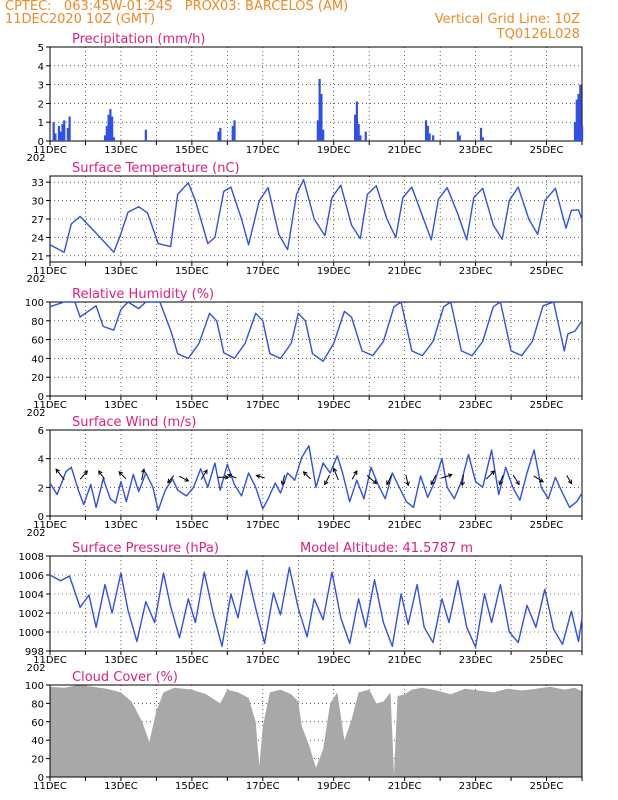 This screenshot has height=800, width=618. Describe the element at coordinates (37, 359) in the screenshot. I see `y-tick-label: 40` at that location.